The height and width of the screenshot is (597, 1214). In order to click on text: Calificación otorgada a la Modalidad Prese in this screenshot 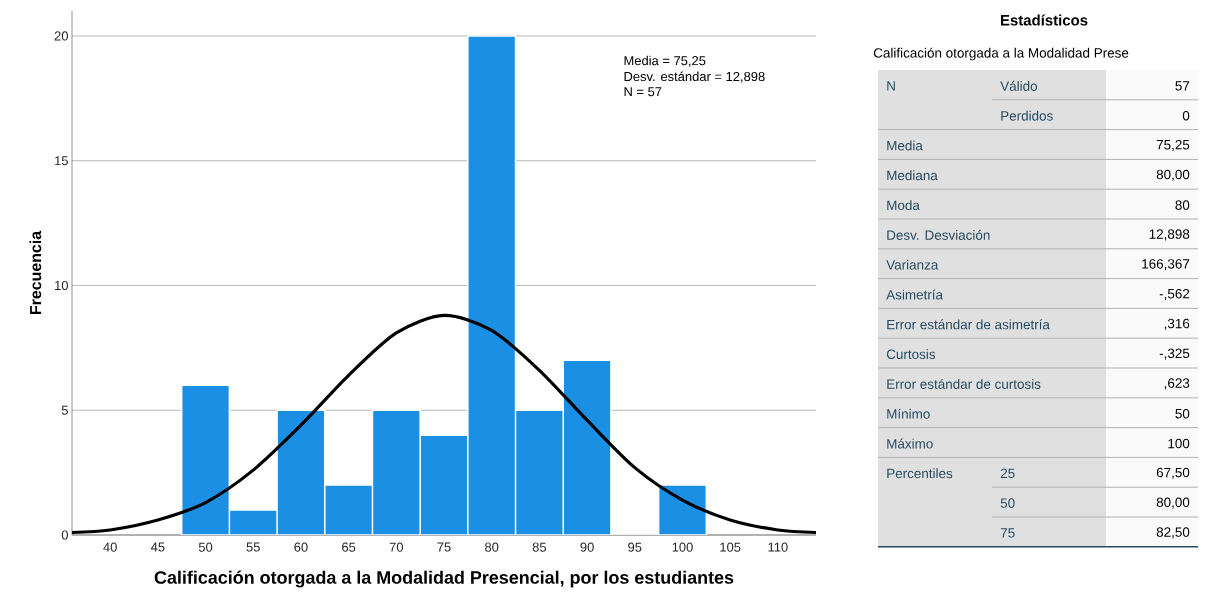, I will do `click(1001, 54)`.